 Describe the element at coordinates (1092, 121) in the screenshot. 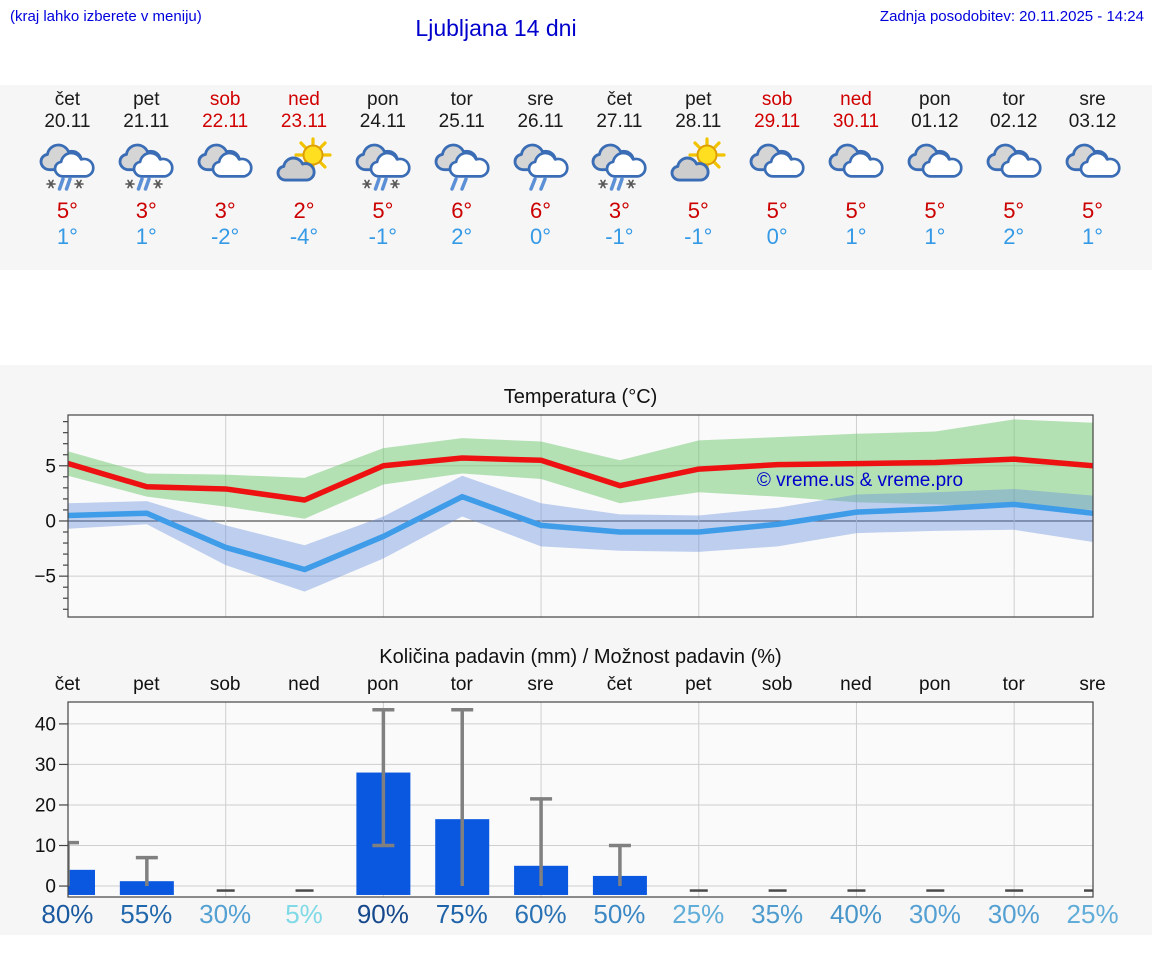

I see `day-date: 03.12` at that location.